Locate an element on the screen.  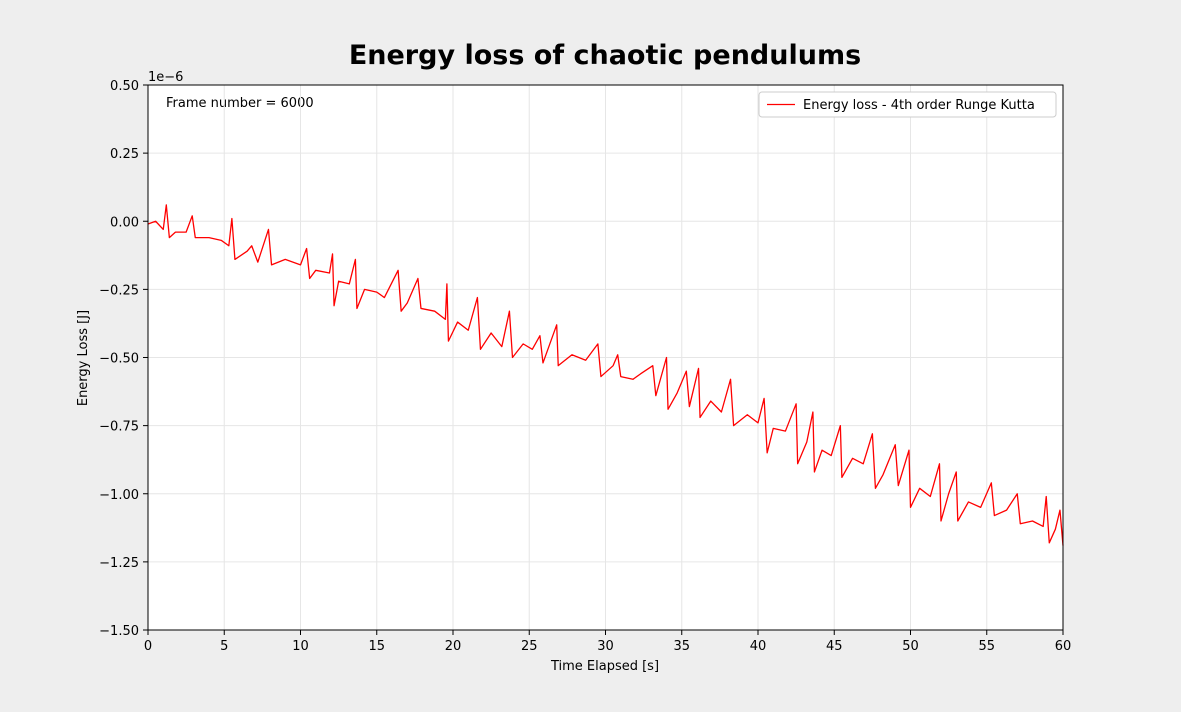
x-tick-label: 50 is located at coordinates (910, 646).